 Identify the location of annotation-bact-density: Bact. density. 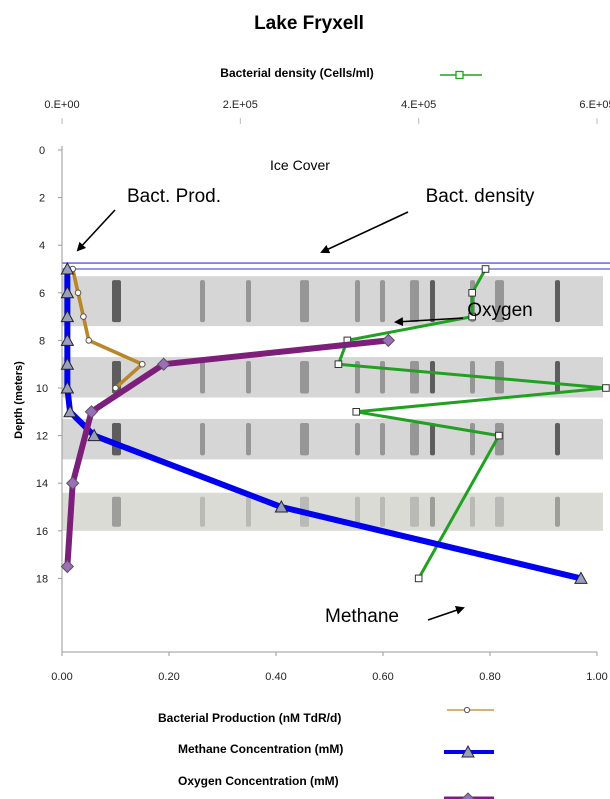
(480, 196).